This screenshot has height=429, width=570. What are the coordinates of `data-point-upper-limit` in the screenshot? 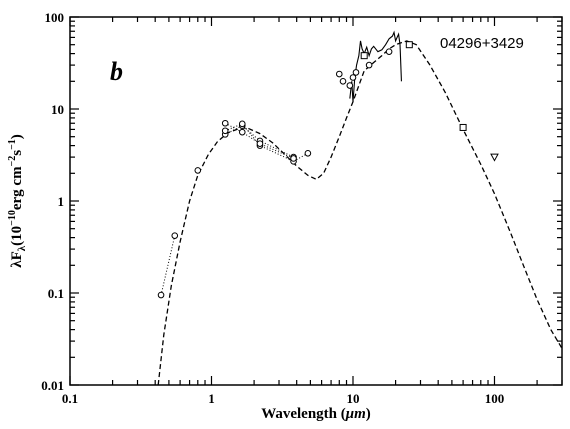 It's located at (494, 157).